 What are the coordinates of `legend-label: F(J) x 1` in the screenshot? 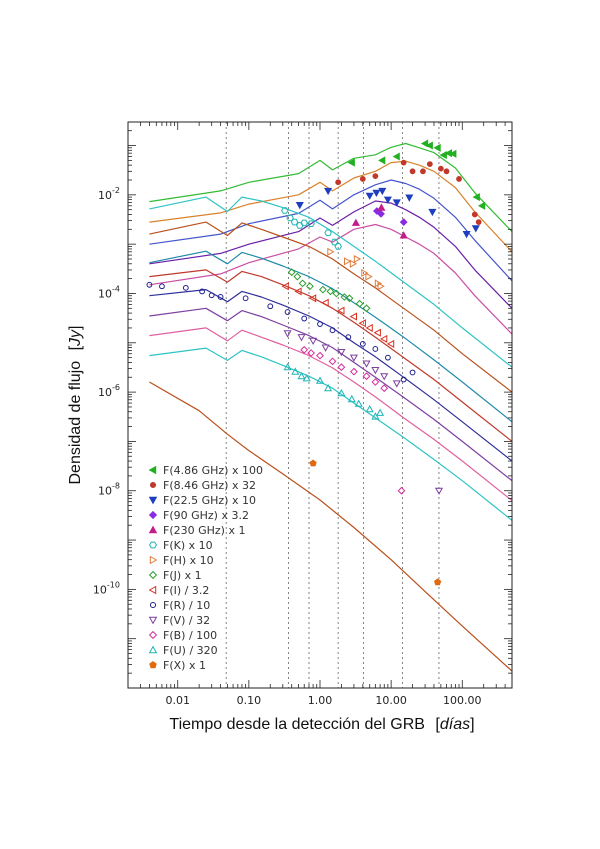 It's located at (182, 575).